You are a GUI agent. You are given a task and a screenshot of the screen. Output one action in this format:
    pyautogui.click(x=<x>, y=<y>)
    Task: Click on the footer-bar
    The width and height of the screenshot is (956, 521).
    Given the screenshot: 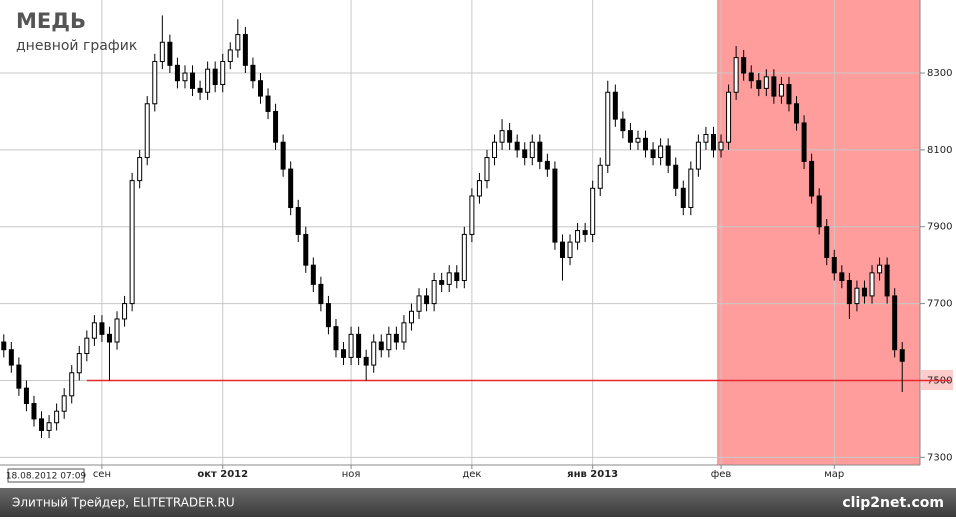 What is the action you would take?
    pyautogui.click(x=478, y=502)
    